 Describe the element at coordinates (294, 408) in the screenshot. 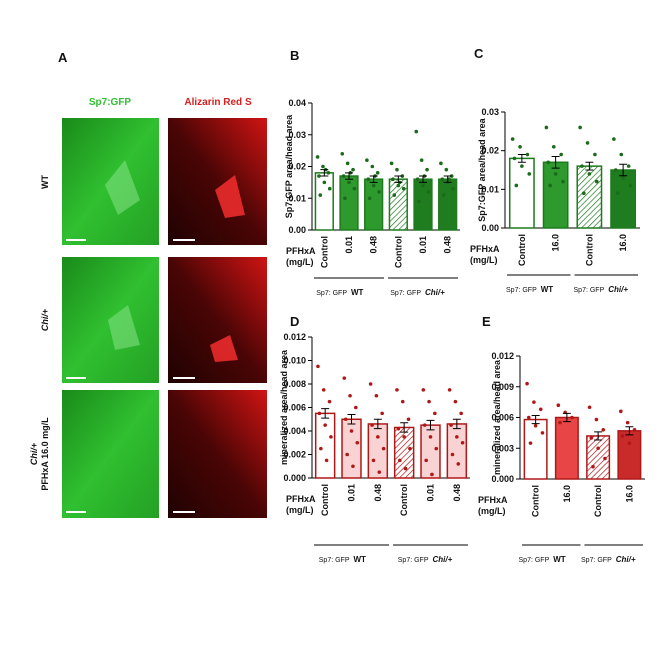

I see `y-tick-label: 0.006` at that location.